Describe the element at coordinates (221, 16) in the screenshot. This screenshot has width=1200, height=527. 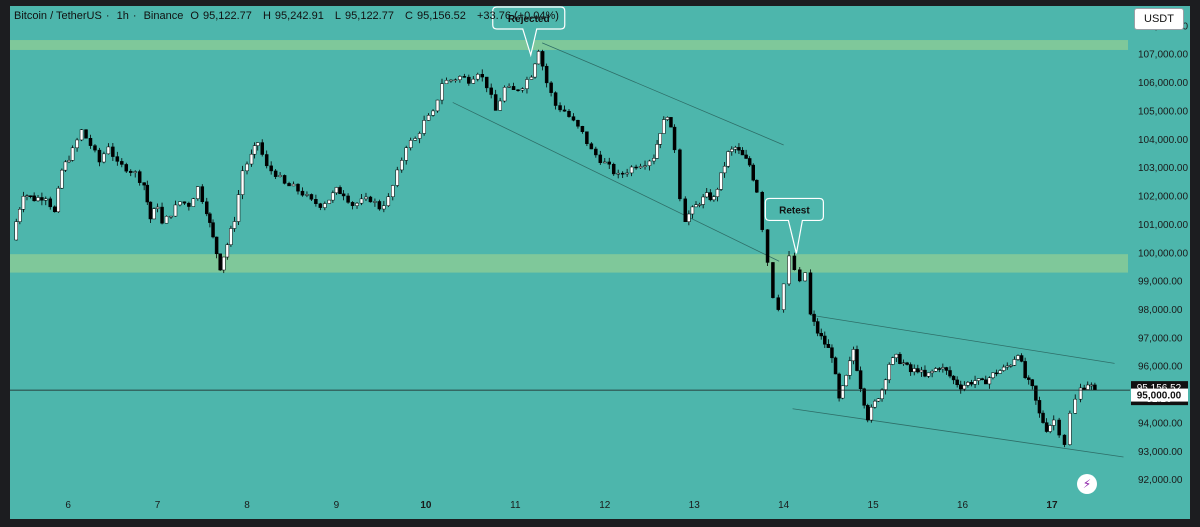
I see `ohlc-open: O 95,122.77` at that location.